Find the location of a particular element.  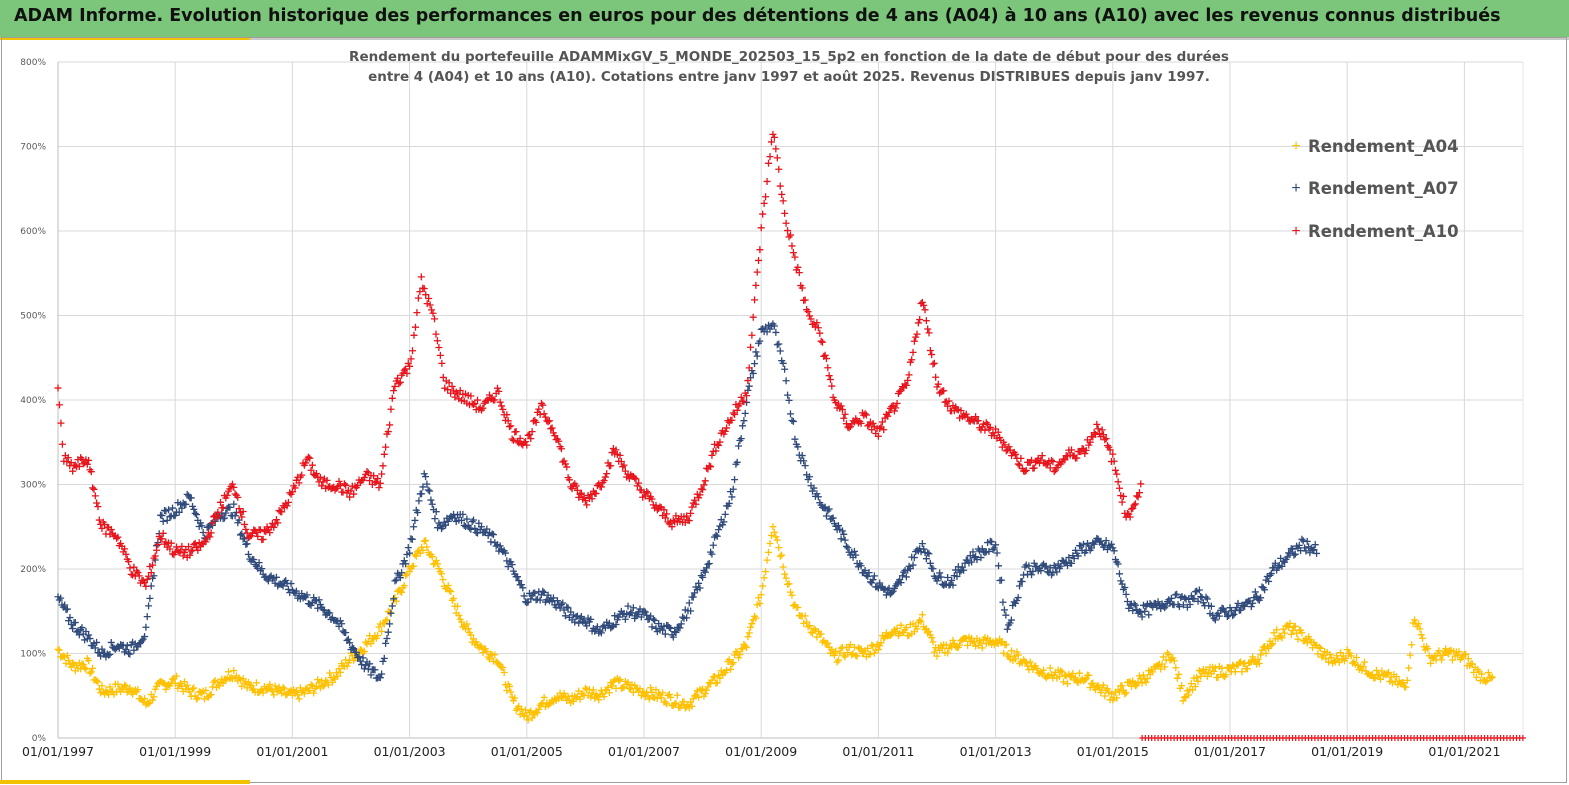

x-tick-label: 01/01/2003 is located at coordinates (410, 751).